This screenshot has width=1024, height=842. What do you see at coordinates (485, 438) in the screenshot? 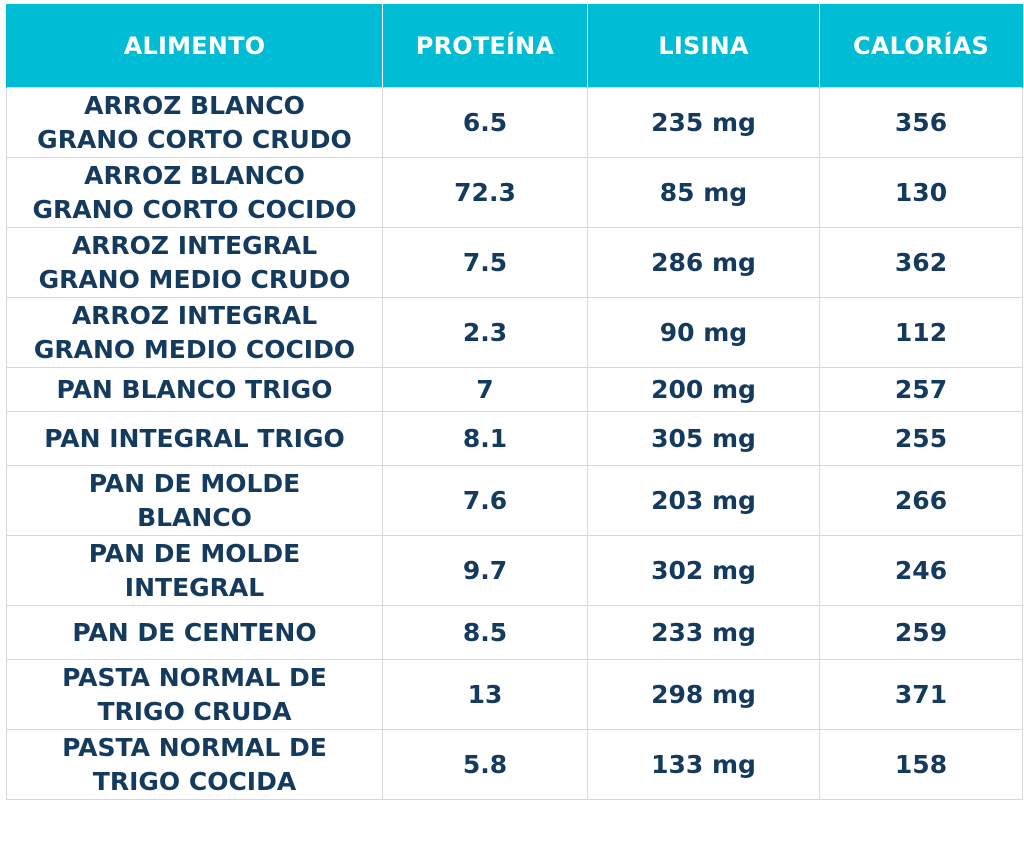
I see `cell-proteina: 8.1` at bounding box center [485, 438].